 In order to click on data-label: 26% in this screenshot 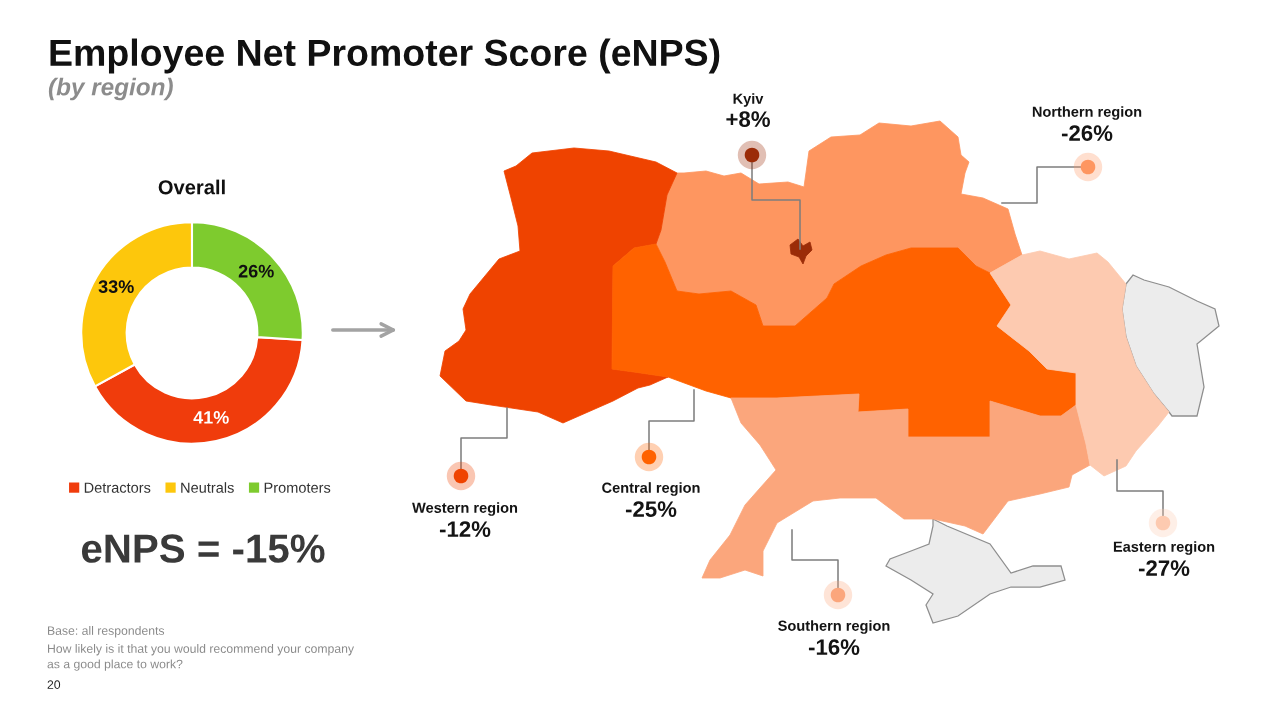, I will do `click(256, 271)`.